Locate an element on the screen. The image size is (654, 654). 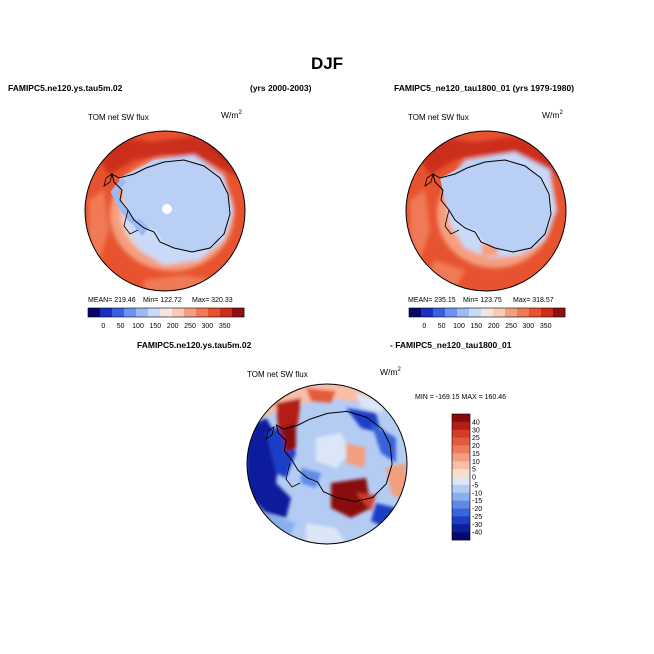
panel1-max: Max= 320.33 is located at coordinates (212, 300).